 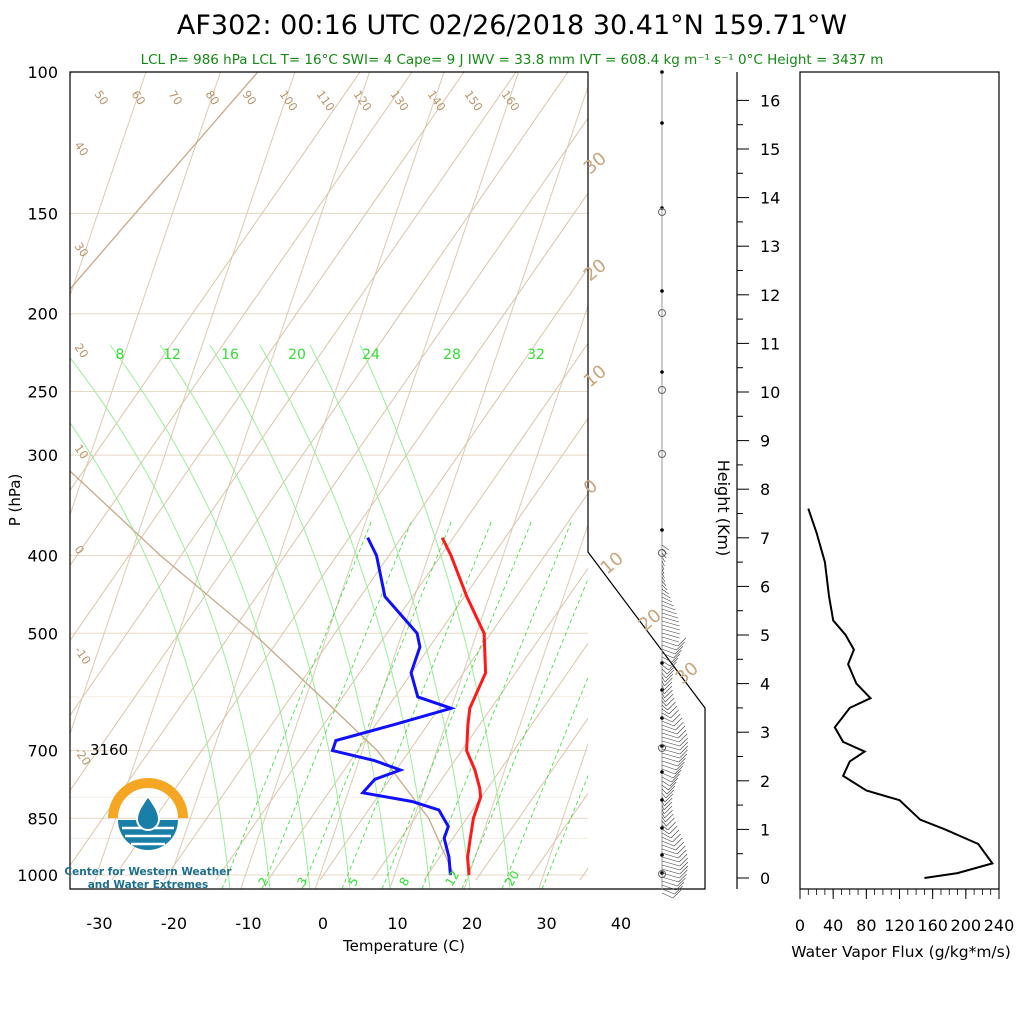 What do you see at coordinates (765, 538) in the screenshot?
I see `height-tick-label: 7` at bounding box center [765, 538].